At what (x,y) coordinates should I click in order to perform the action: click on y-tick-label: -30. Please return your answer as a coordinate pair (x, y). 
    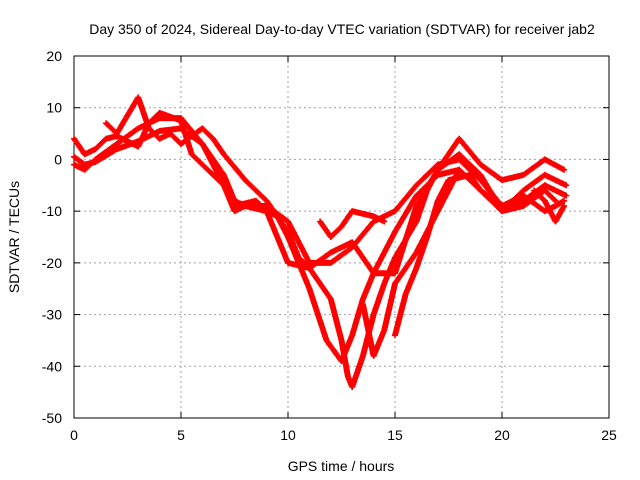
    Looking at the image, I should click on (52, 315).